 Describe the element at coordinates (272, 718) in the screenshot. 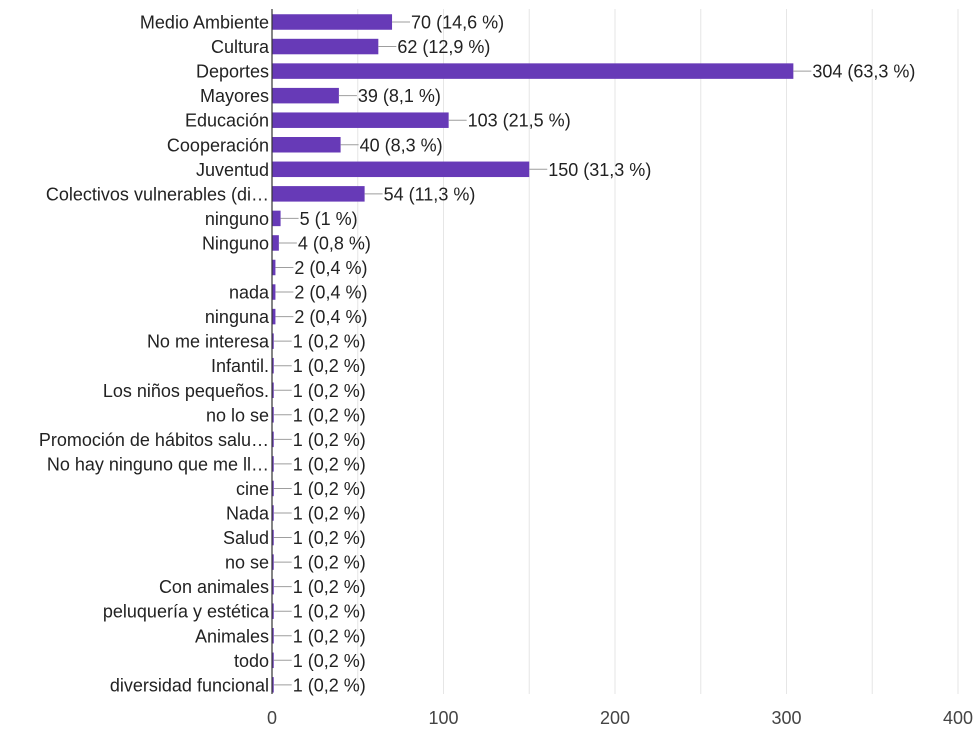

I see `x-tick-label: 0` at that location.